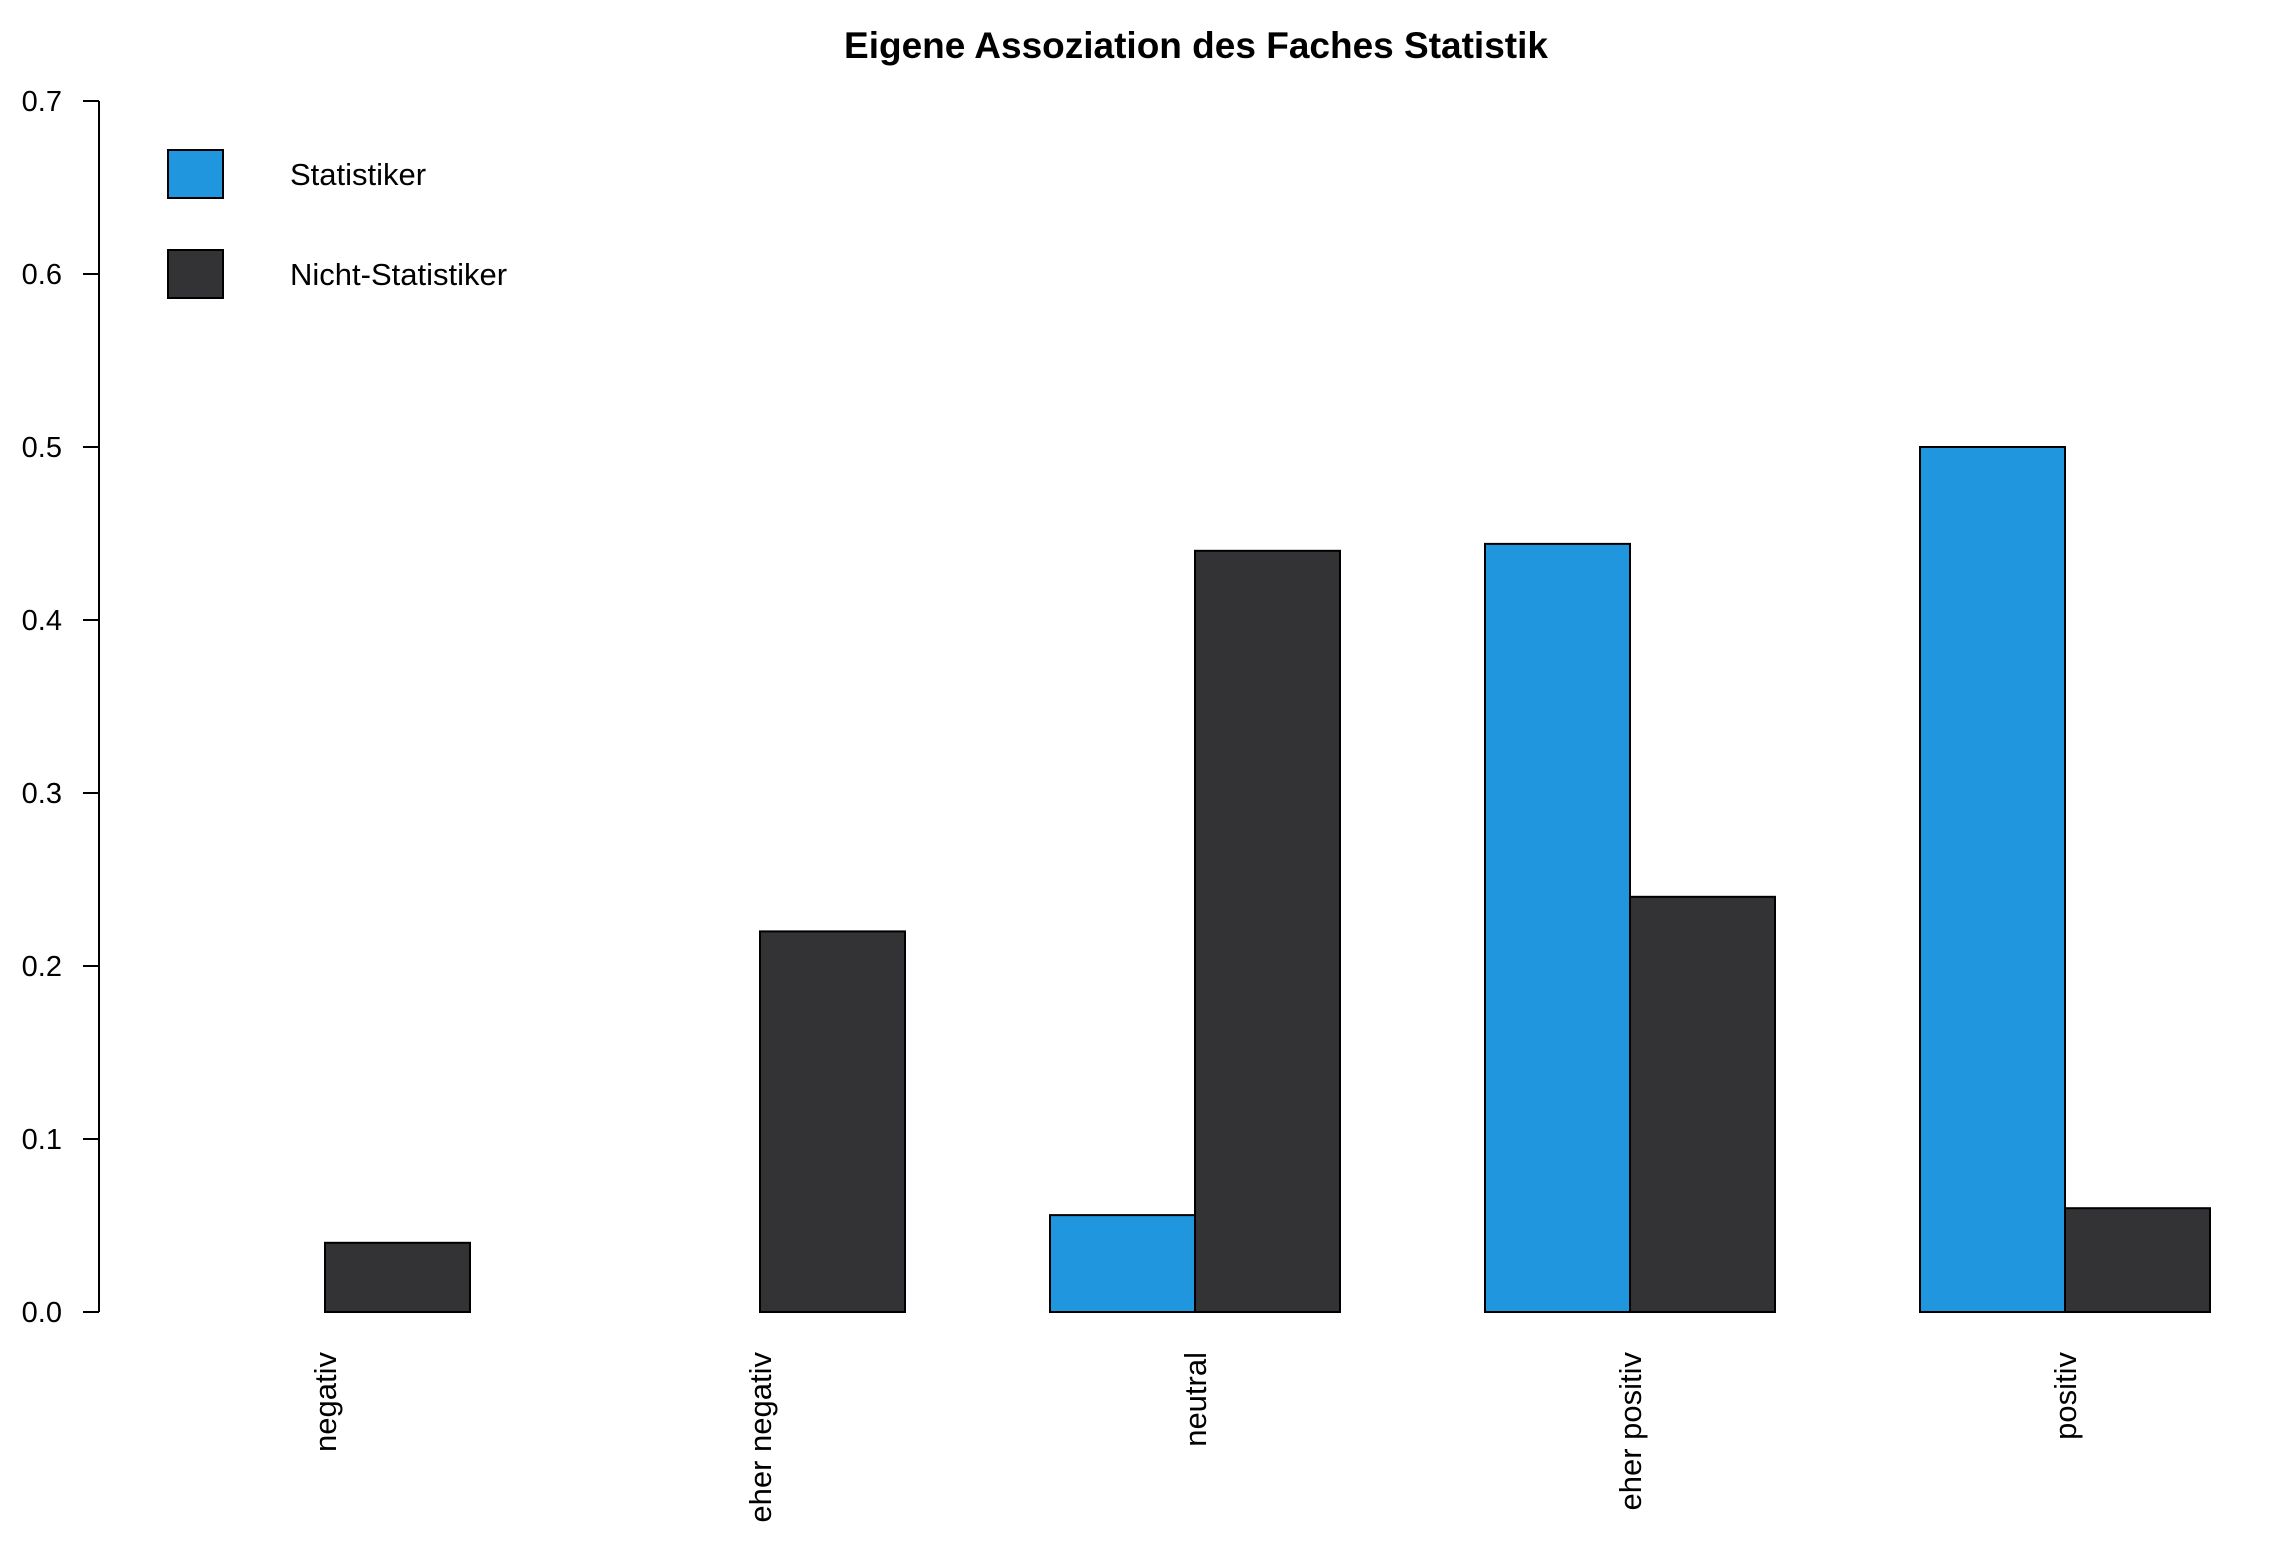 This screenshot has width=2292, height=1562. What do you see at coordinates (398, 274) in the screenshot?
I see `legend-label-nicht-statistiker: Nicht-Statistiker` at bounding box center [398, 274].